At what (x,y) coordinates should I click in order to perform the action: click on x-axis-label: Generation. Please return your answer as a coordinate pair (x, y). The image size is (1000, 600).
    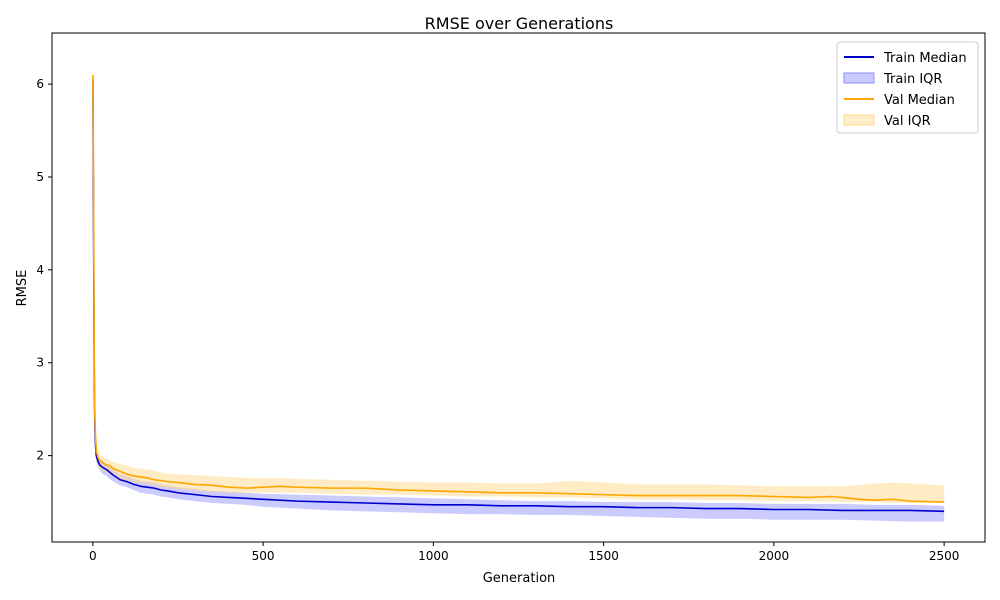
    Looking at the image, I should click on (519, 578).